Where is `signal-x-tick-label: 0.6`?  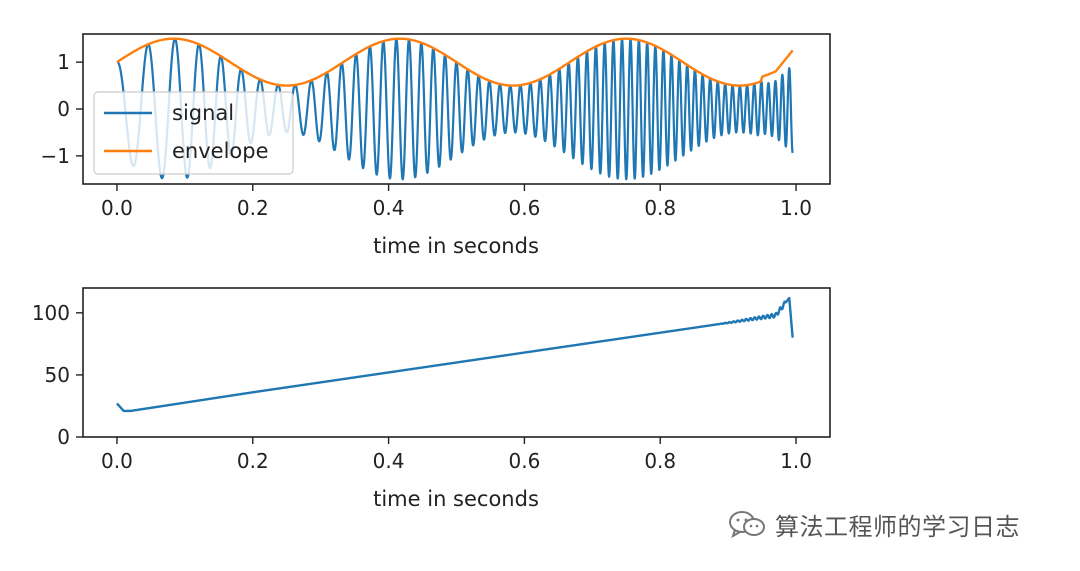 signal-x-tick-label: 0.6 is located at coordinates (525, 208).